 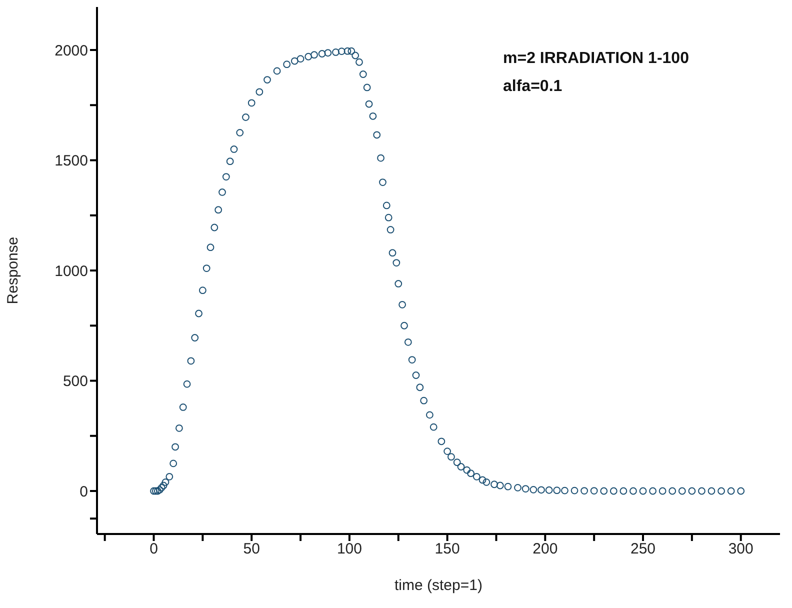 What do you see at coordinates (741, 549) in the screenshot?
I see `x-tick-label: 300` at bounding box center [741, 549].